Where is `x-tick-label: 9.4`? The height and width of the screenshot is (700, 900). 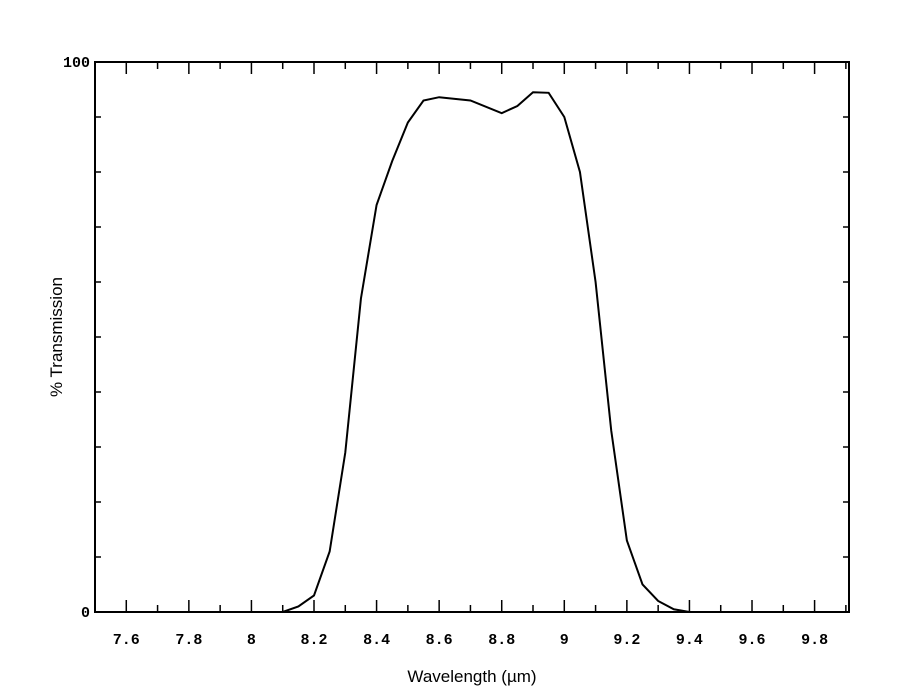
x-tick-label: 9.4 is located at coordinates (689, 640).